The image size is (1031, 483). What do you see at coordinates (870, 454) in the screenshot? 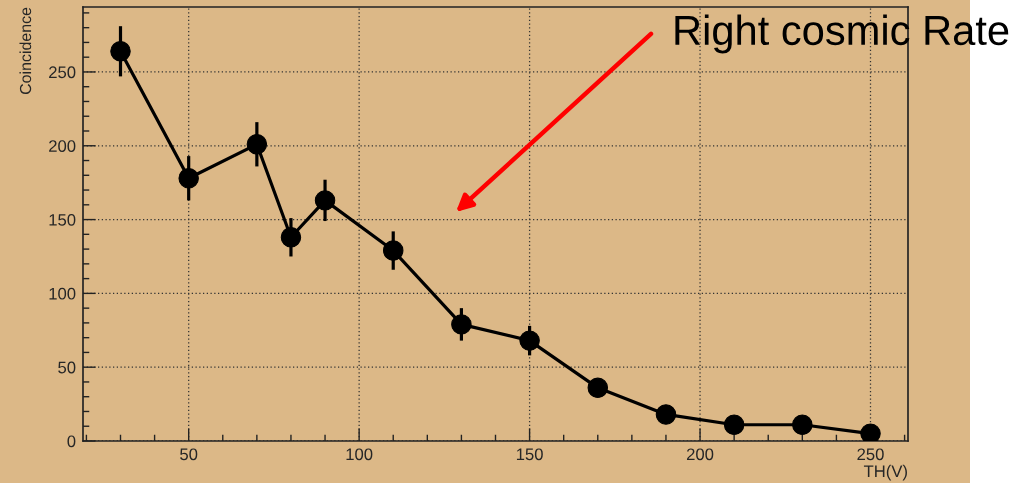
I see `x-tick-label: 250` at bounding box center [870, 454].